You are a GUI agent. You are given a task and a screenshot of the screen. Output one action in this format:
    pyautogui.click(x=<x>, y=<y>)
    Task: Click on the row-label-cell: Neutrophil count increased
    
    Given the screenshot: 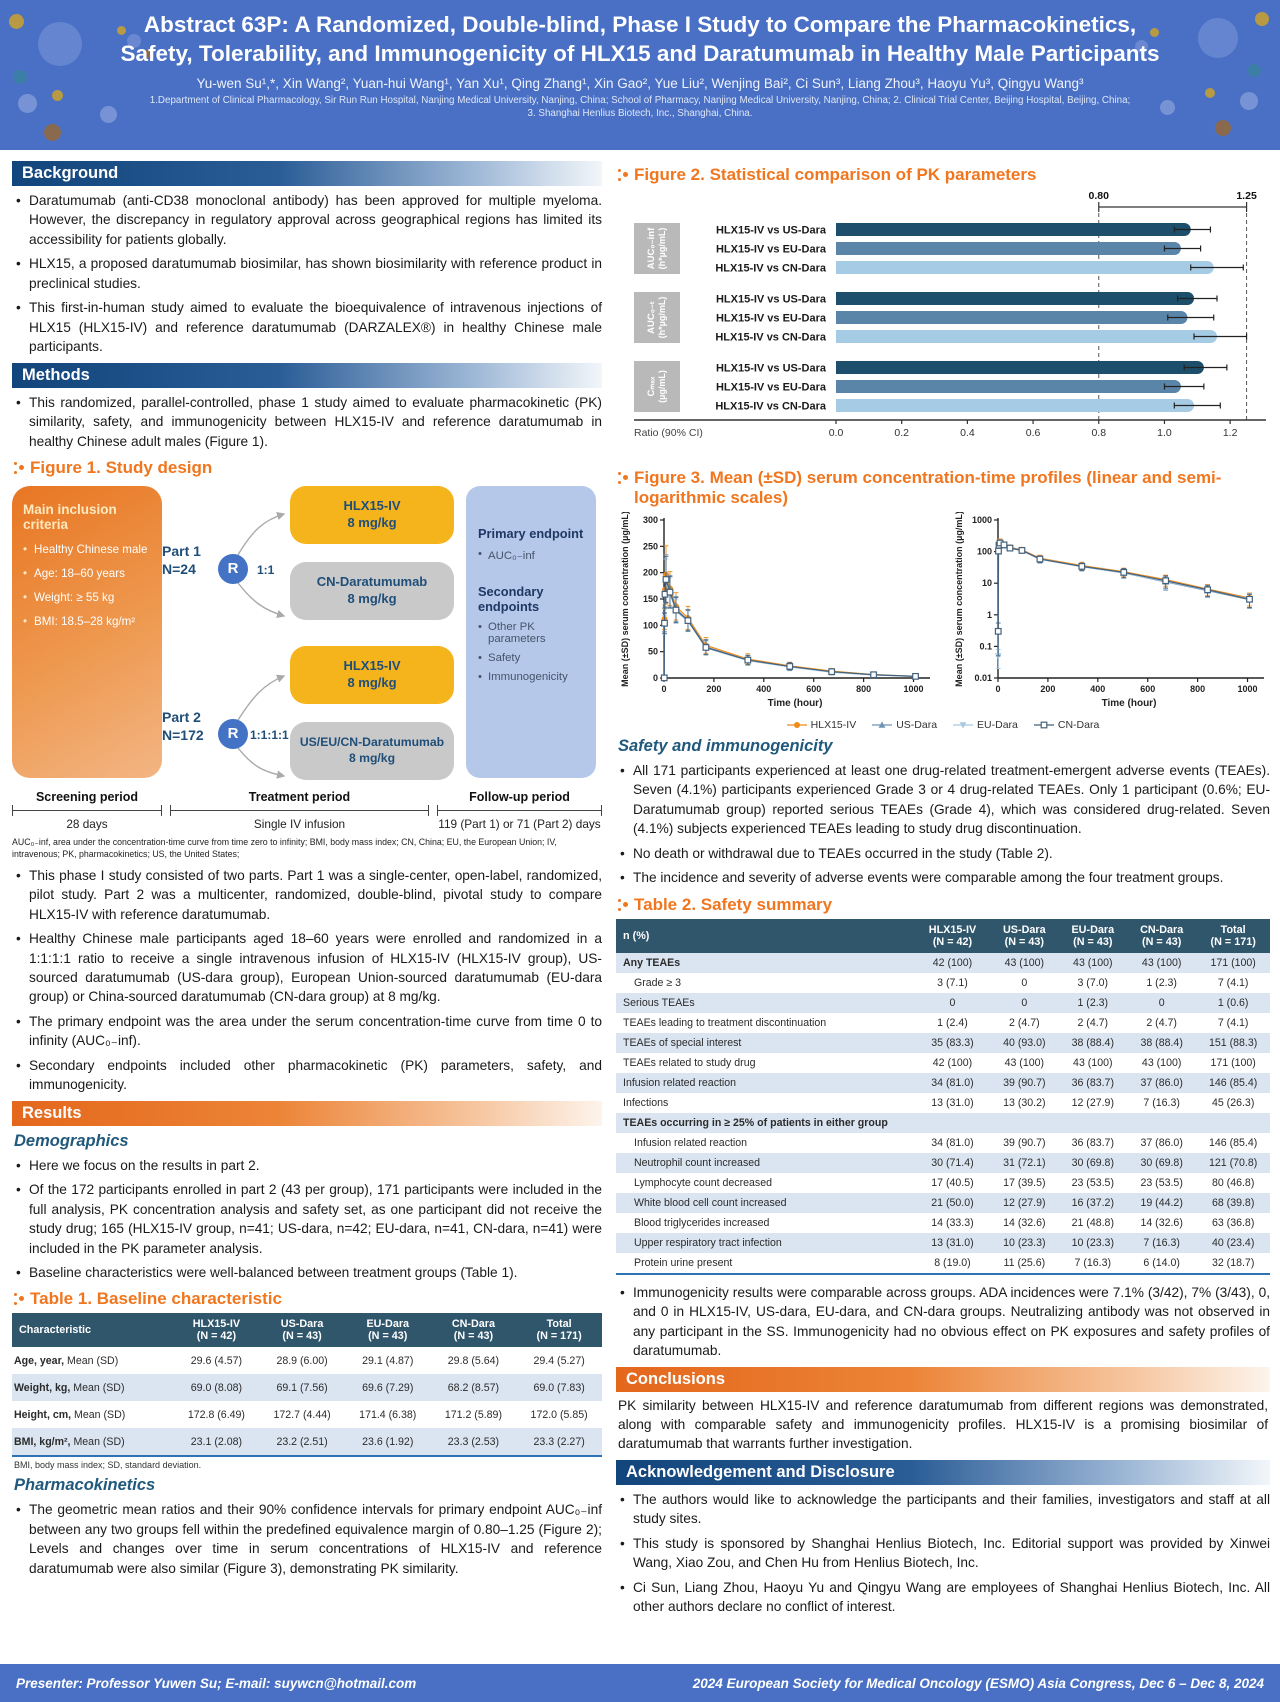 What is the action you would take?
    pyautogui.click(x=697, y=1162)
    